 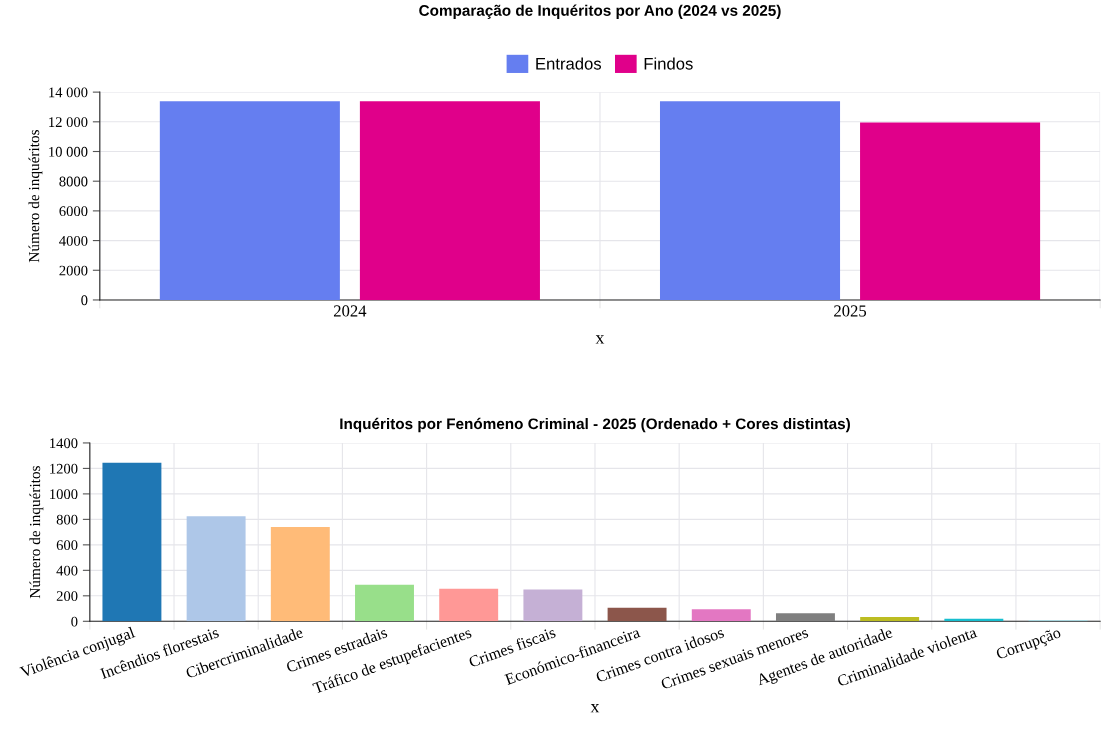 I want to click on y-tick-label: 8000, so click(x=73, y=181).